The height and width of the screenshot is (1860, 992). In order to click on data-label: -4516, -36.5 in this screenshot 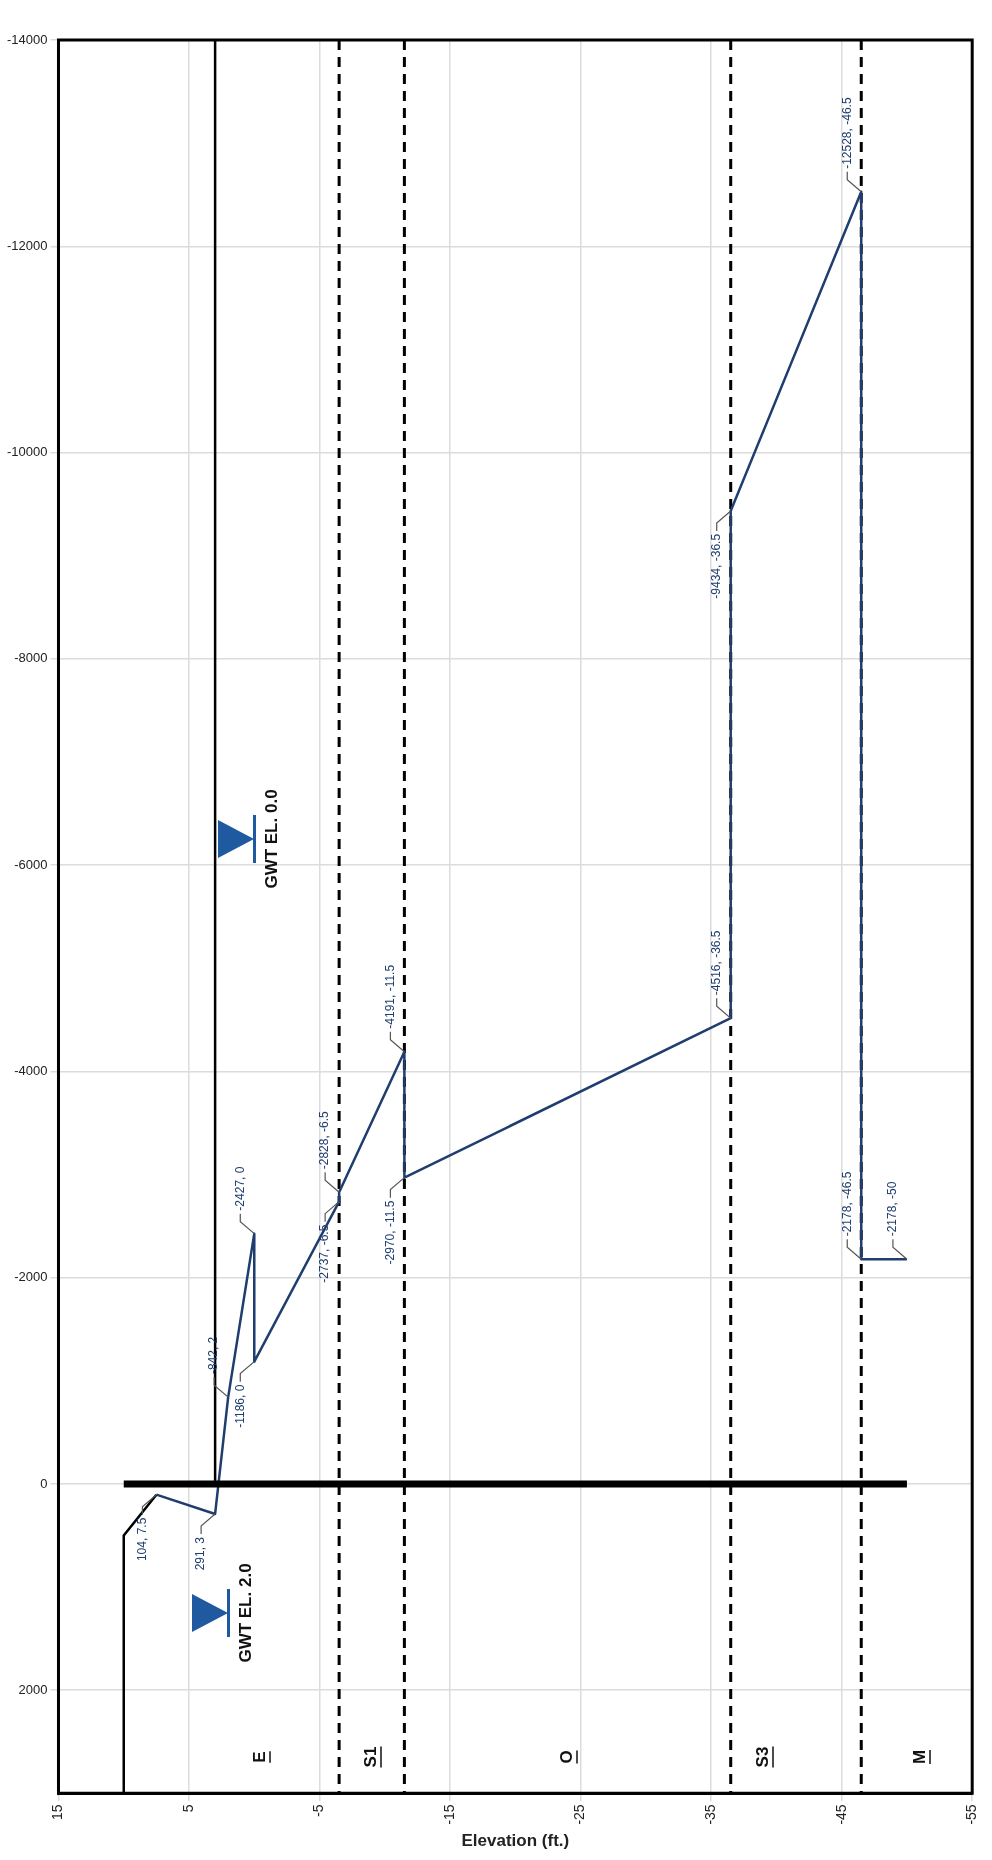, I will do `click(716, 963)`.